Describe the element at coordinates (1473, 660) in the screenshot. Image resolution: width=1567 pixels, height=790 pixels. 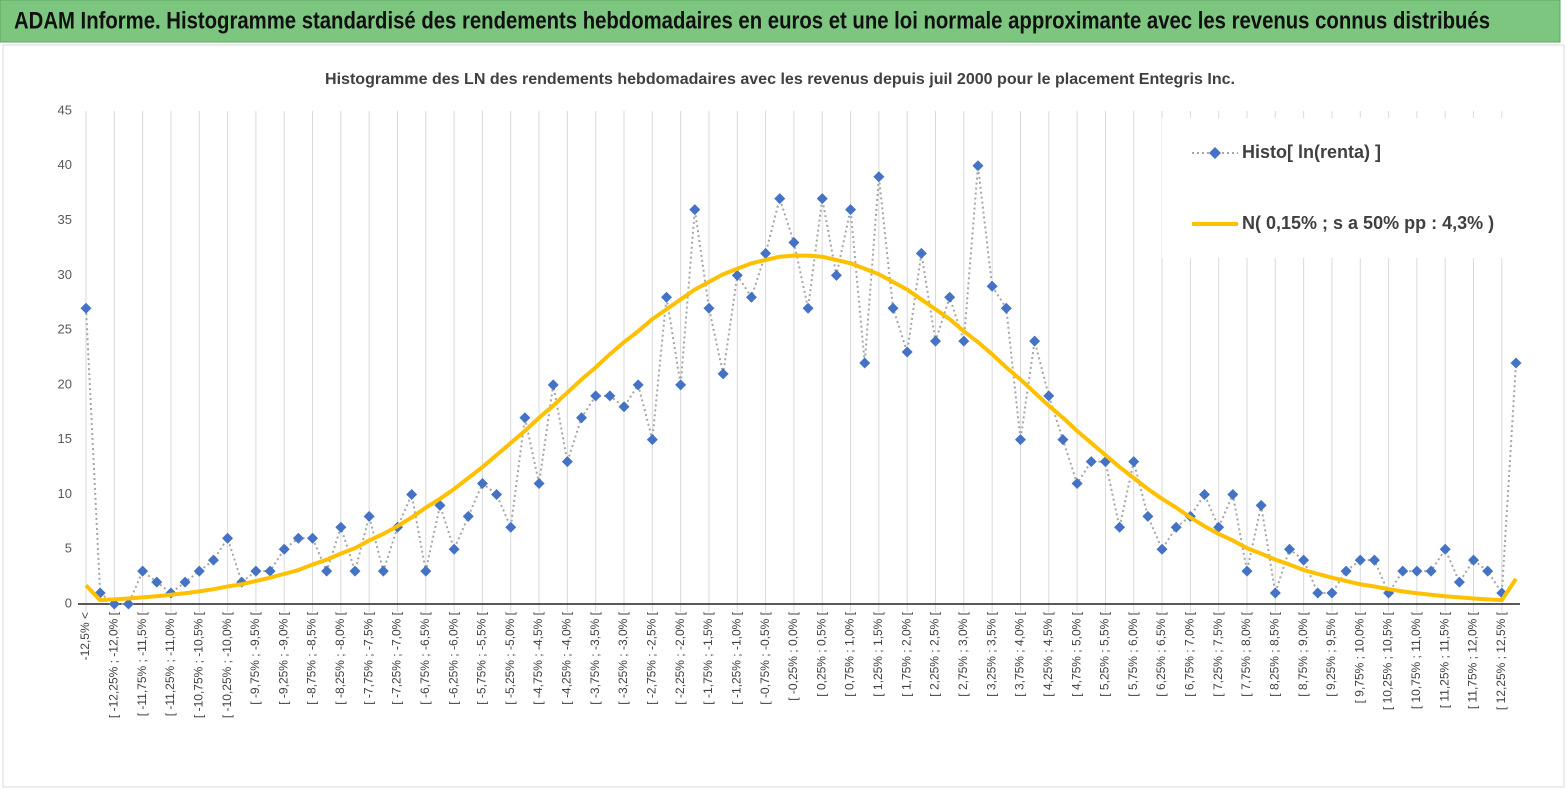
I see `x-tick-label: [ 11,75% ; 12,0% [` at that location.